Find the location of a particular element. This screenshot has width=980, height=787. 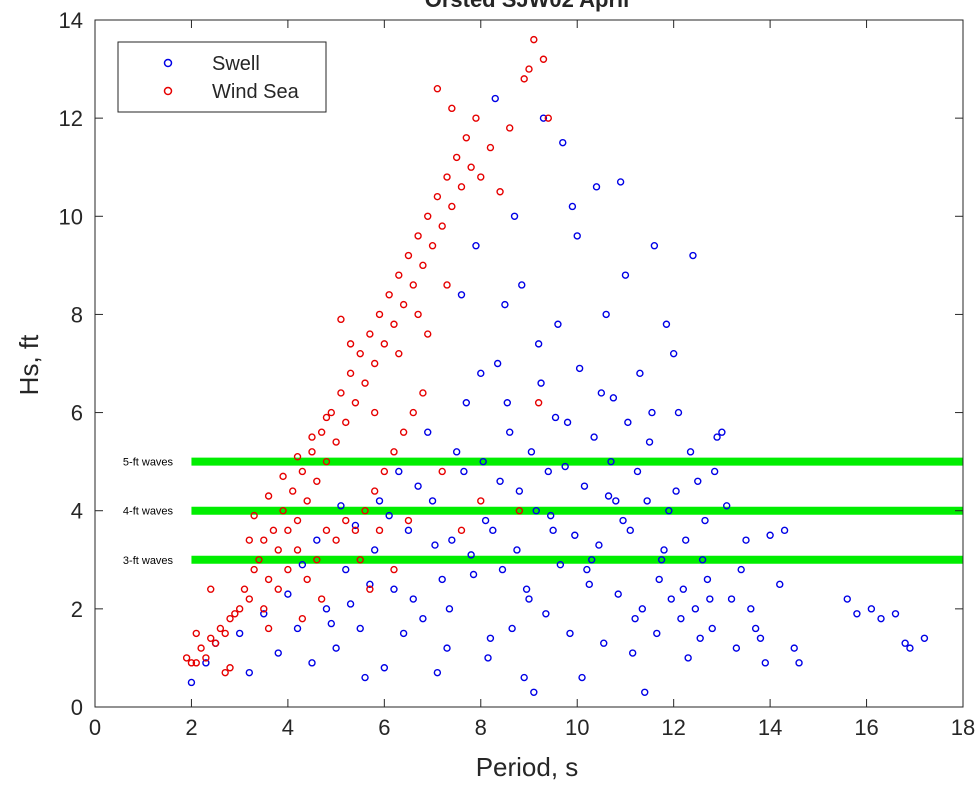

y-tick-label: 0 is located at coordinates (77, 707).